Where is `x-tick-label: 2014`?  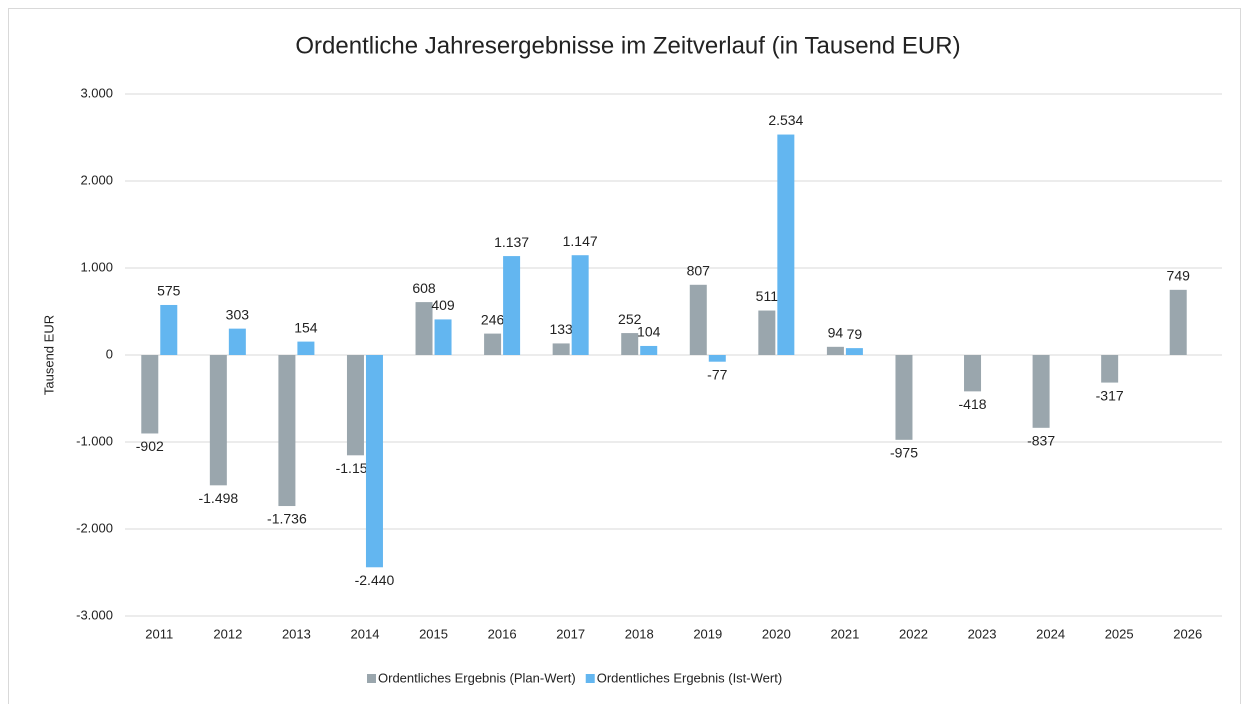 x-tick-label: 2014 is located at coordinates (365, 633).